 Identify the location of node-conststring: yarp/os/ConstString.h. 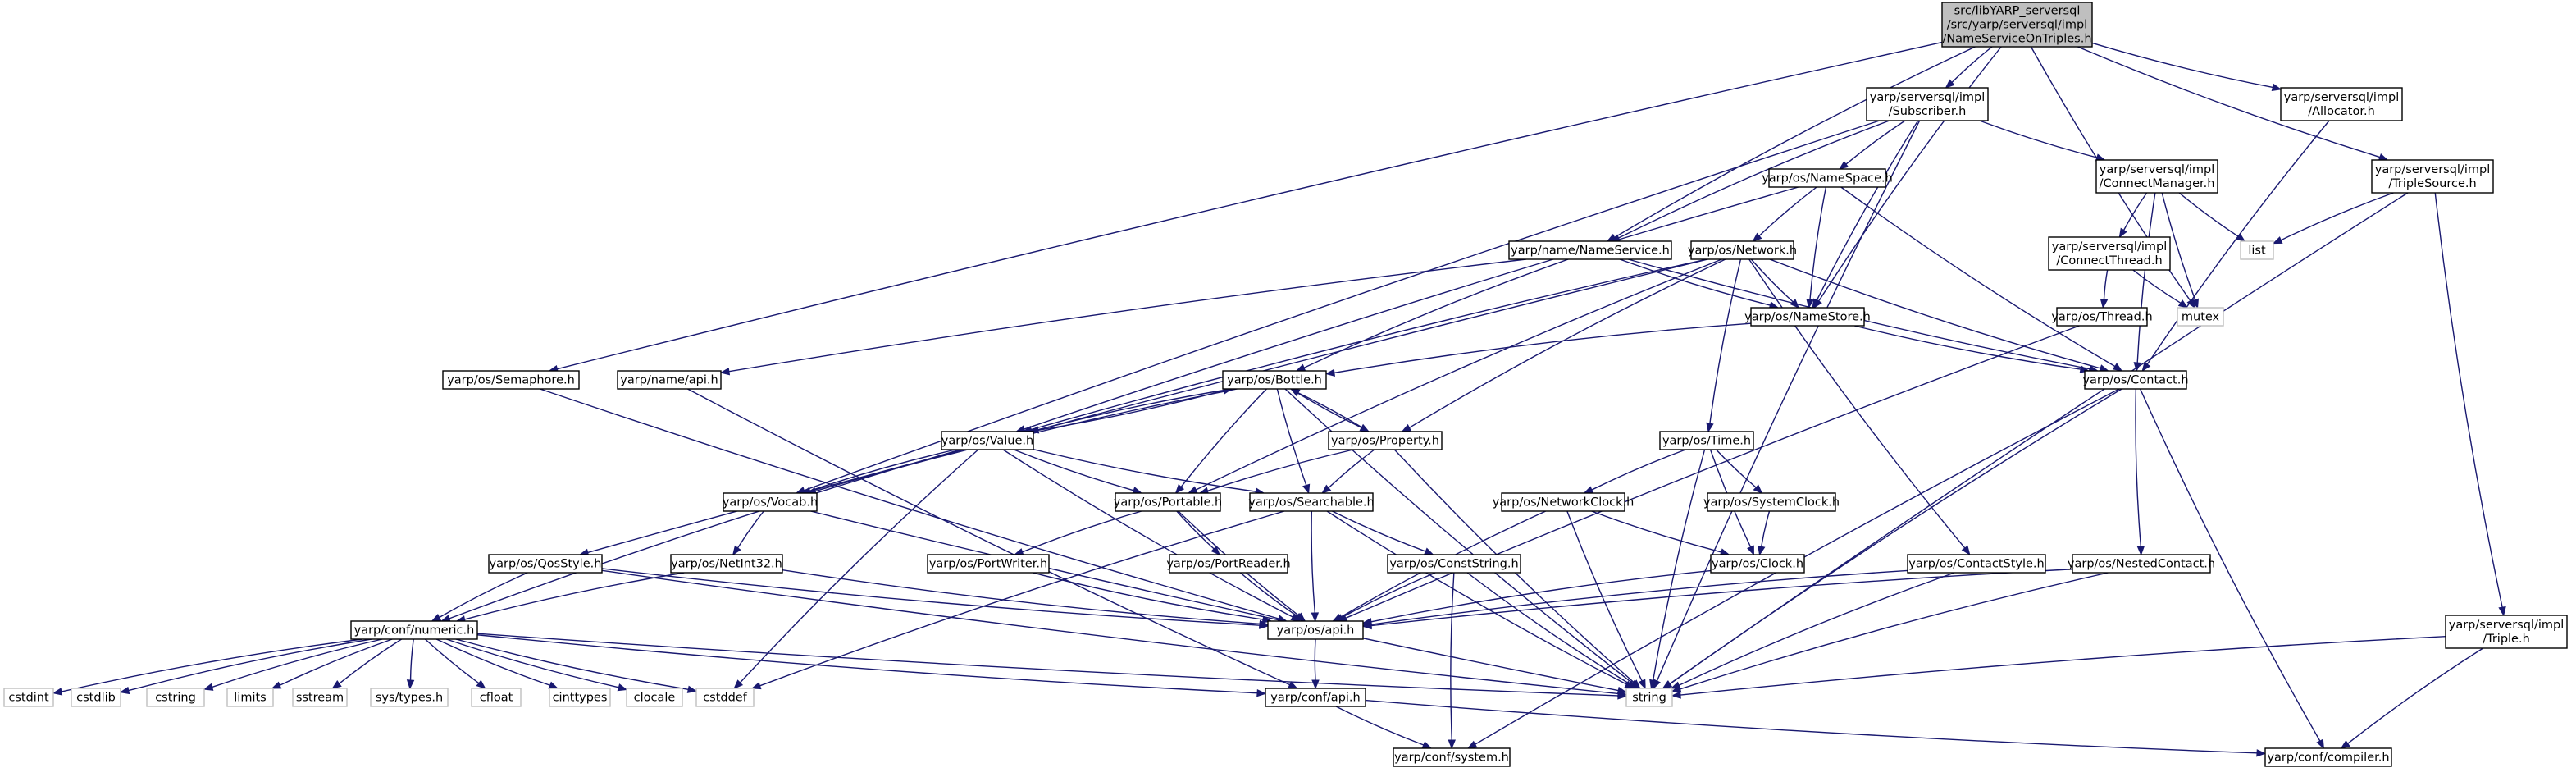
(1454, 564).